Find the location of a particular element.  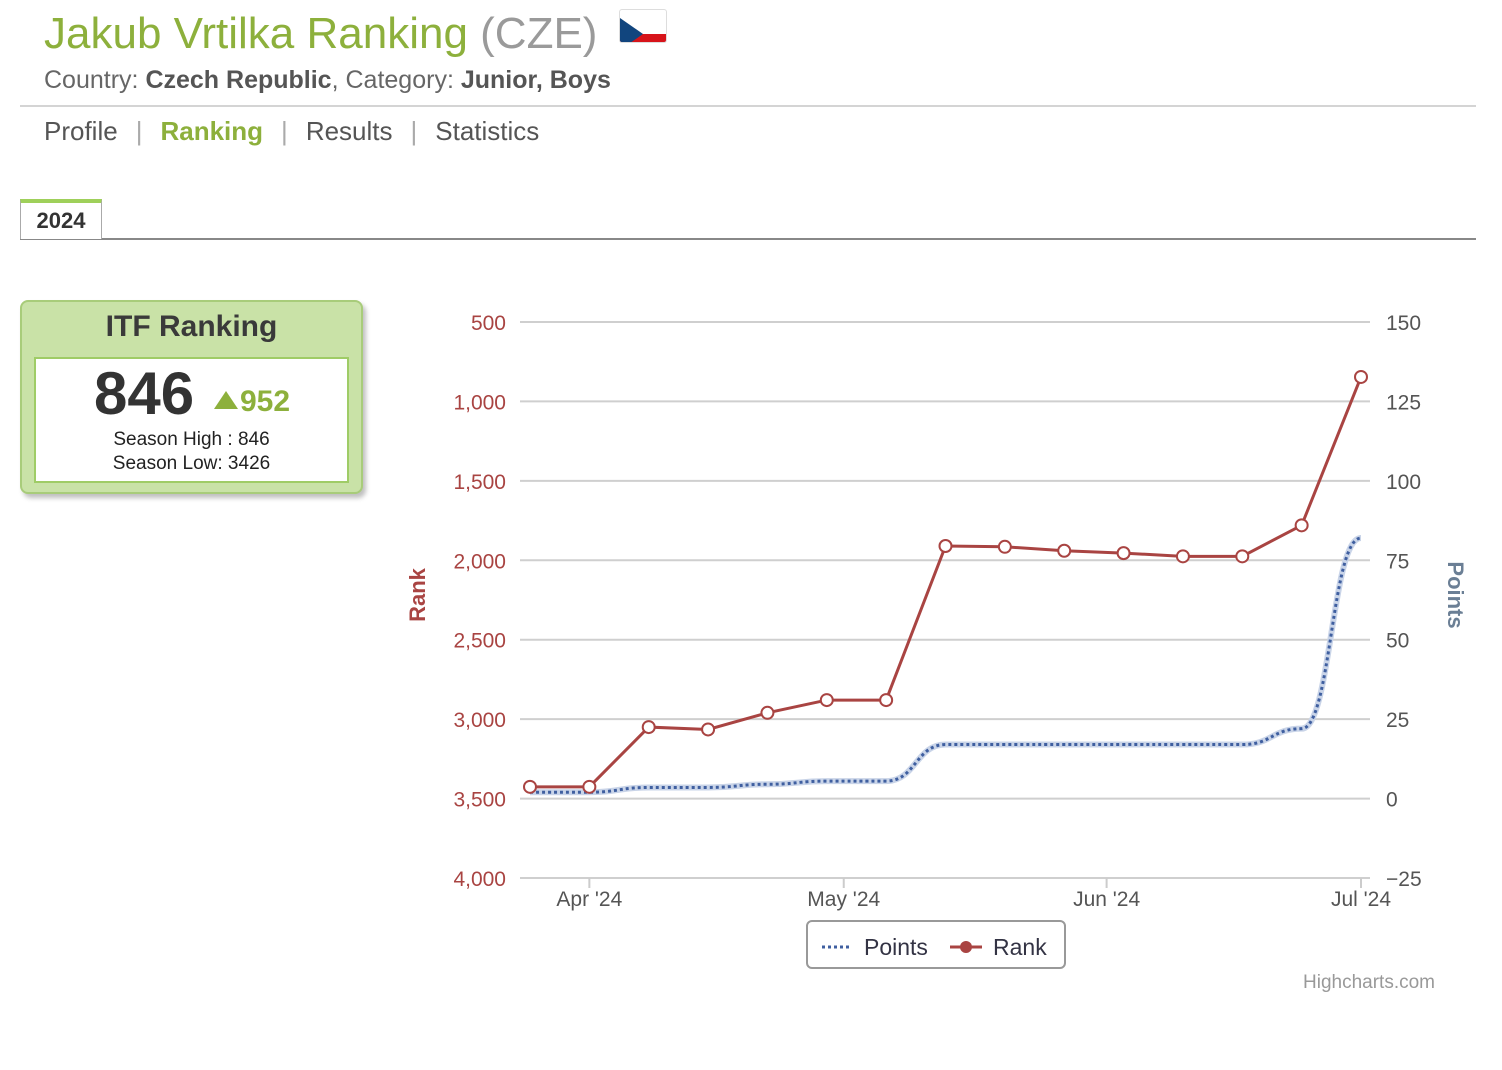

rank-change-value: 952 is located at coordinates (265, 401).